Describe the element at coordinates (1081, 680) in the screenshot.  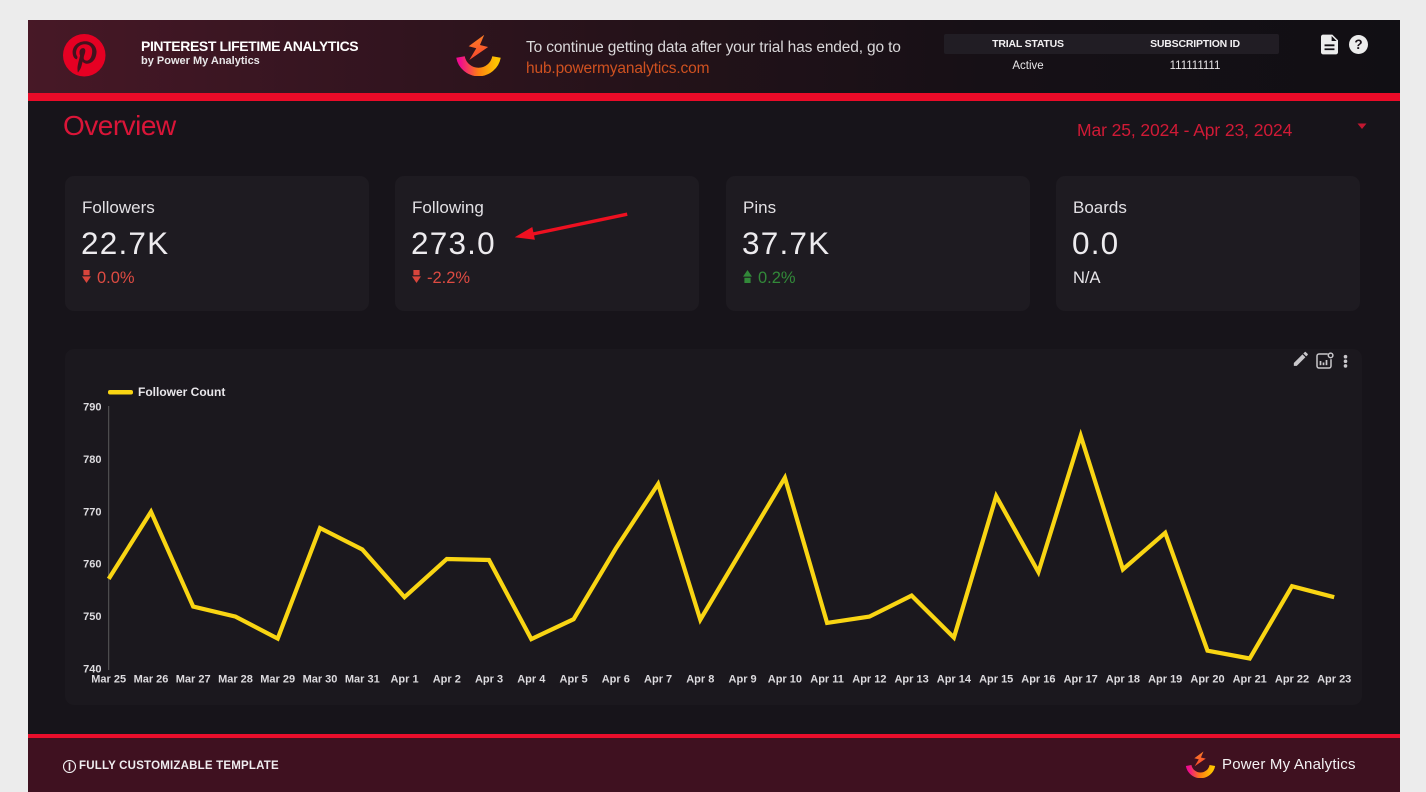
I see `svg-text: Apr 17` at that location.